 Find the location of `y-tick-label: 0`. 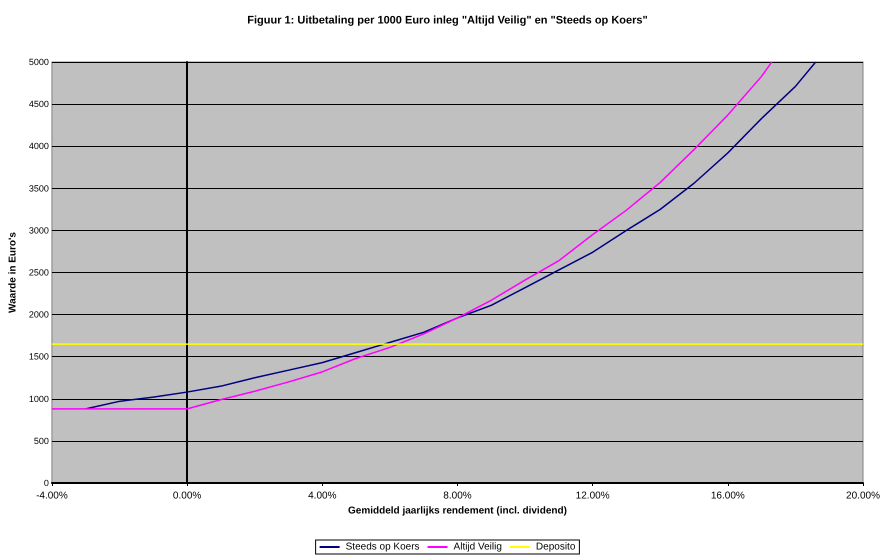

y-tick-label: 0 is located at coordinates (46, 483).